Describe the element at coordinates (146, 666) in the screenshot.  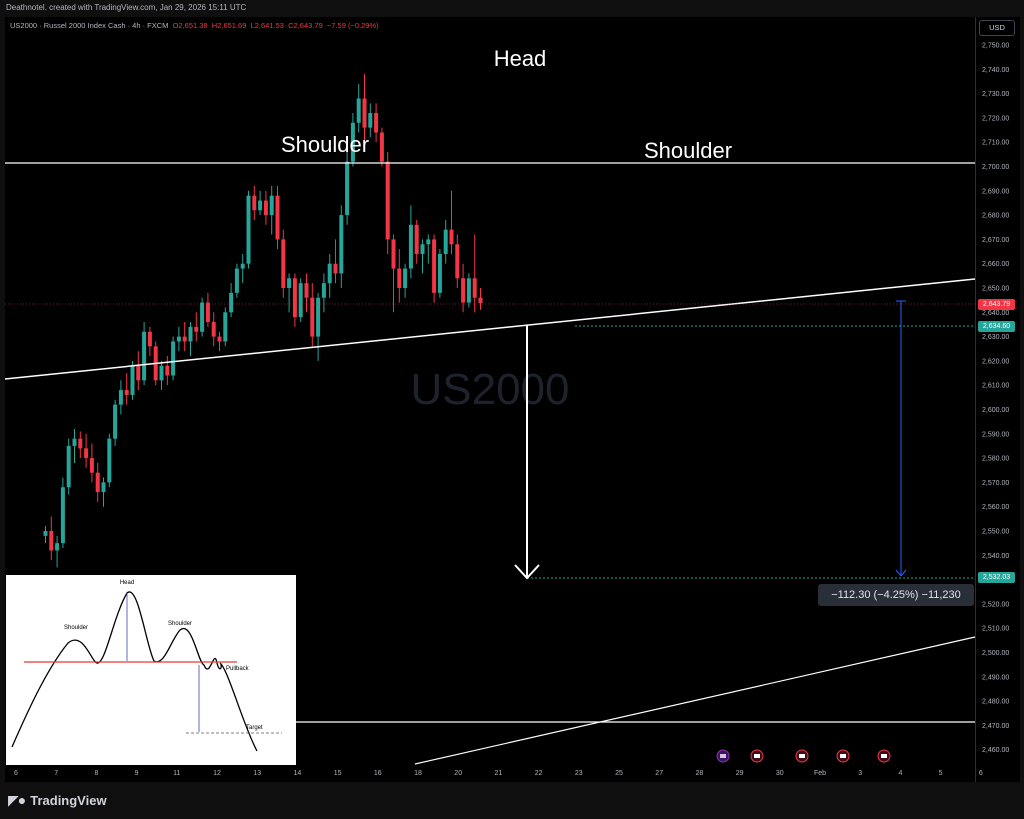
I see `inset-diagram: Head Shoulder Shoulder Pullback Target` at that location.